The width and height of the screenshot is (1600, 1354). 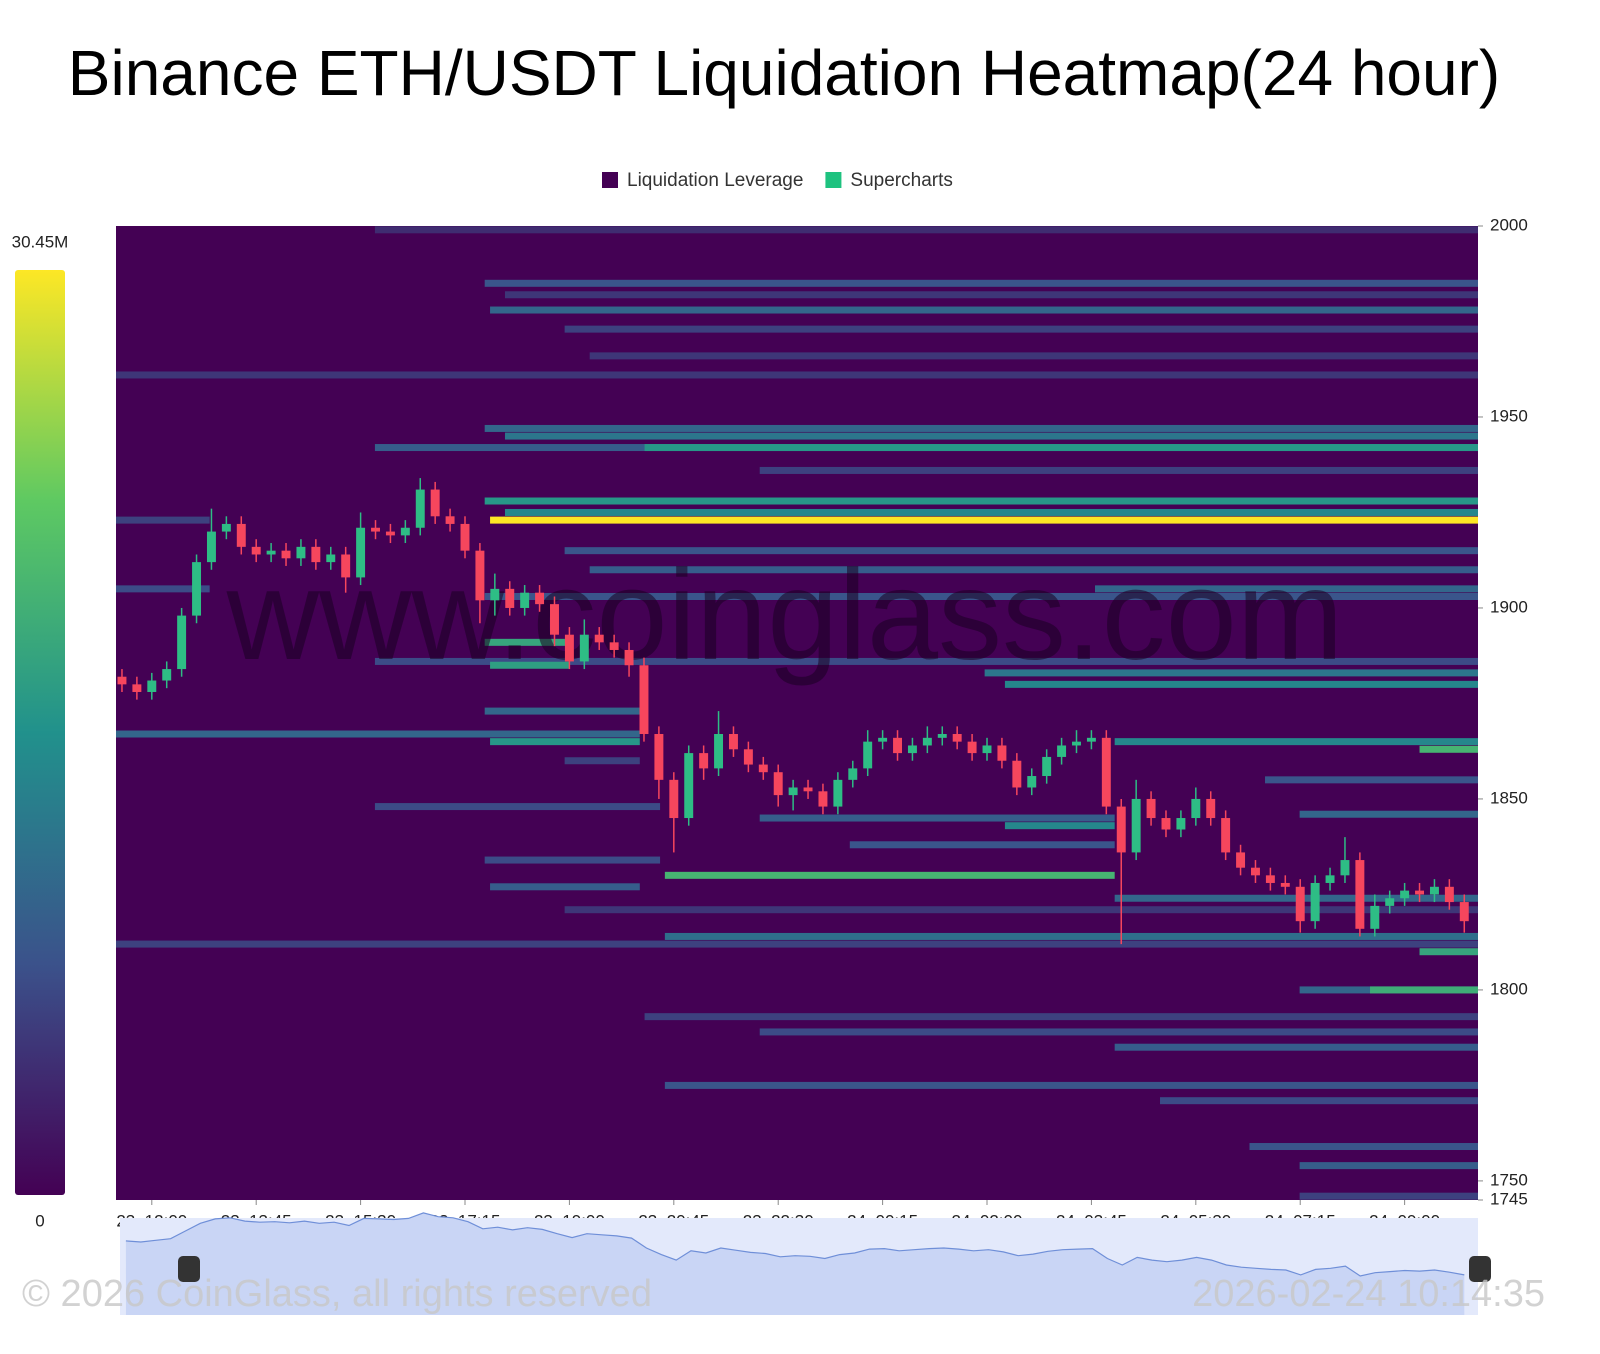 I want to click on y-tick-label: 1950, so click(x=1509, y=415).